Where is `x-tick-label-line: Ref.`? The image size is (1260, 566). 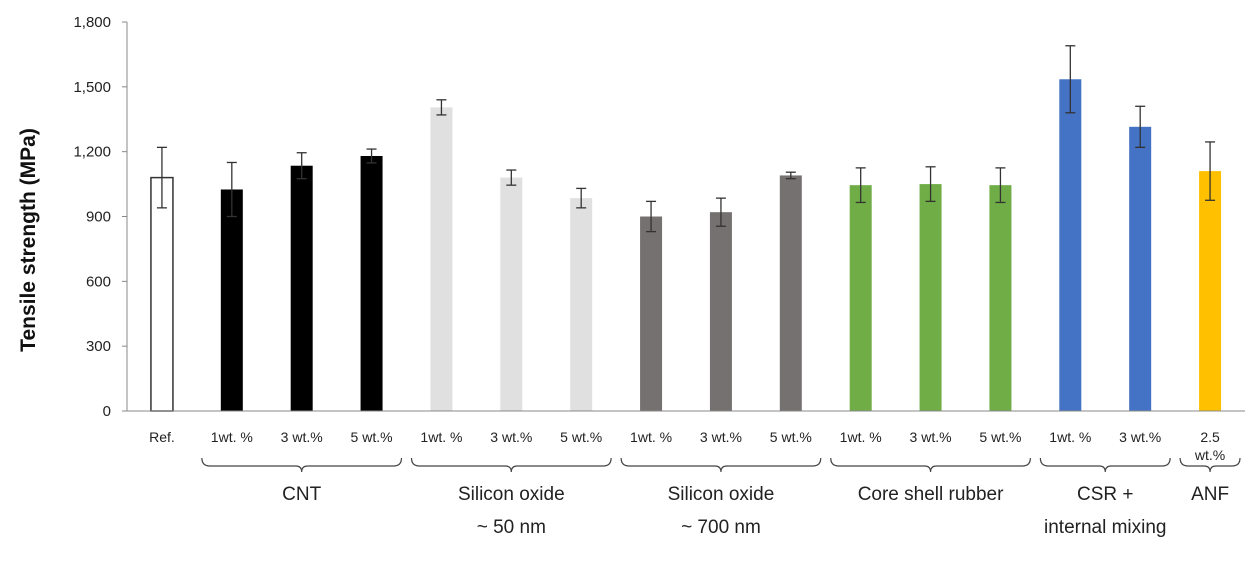
x-tick-label-line: Ref. is located at coordinates (162, 437).